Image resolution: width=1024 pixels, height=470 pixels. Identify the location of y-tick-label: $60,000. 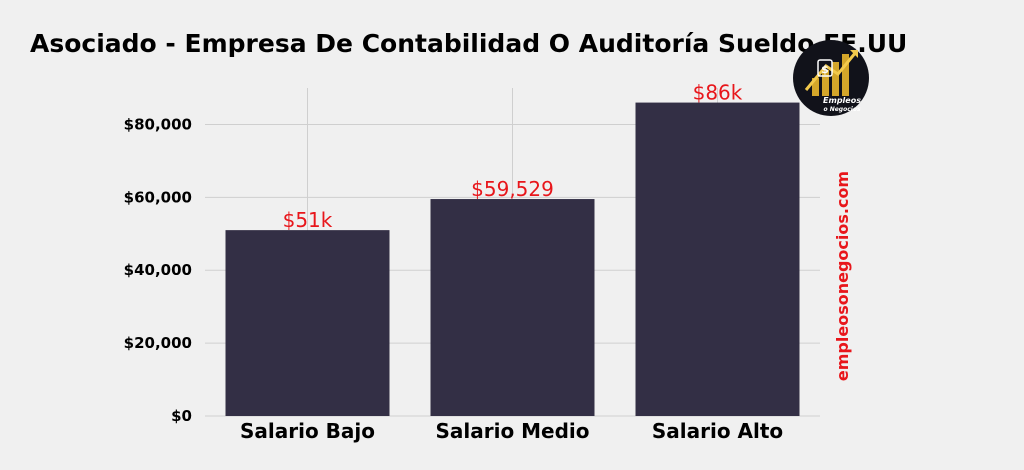
(158, 197).